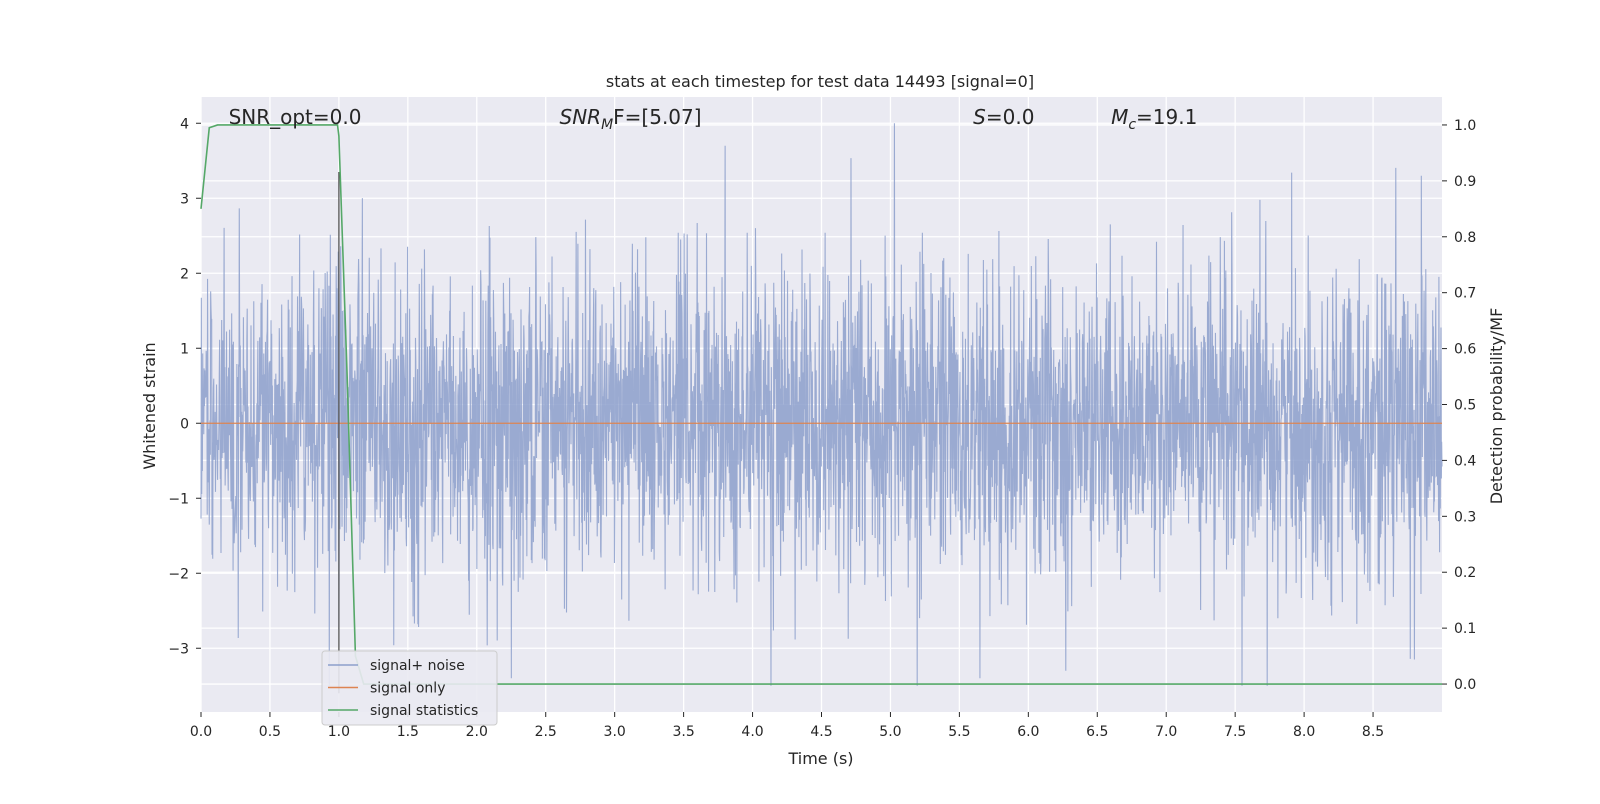 The width and height of the screenshot is (1600, 804). What do you see at coordinates (270, 732) in the screenshot?
I see `x-tick-label: 0.5` at bounding box center [270, 732].